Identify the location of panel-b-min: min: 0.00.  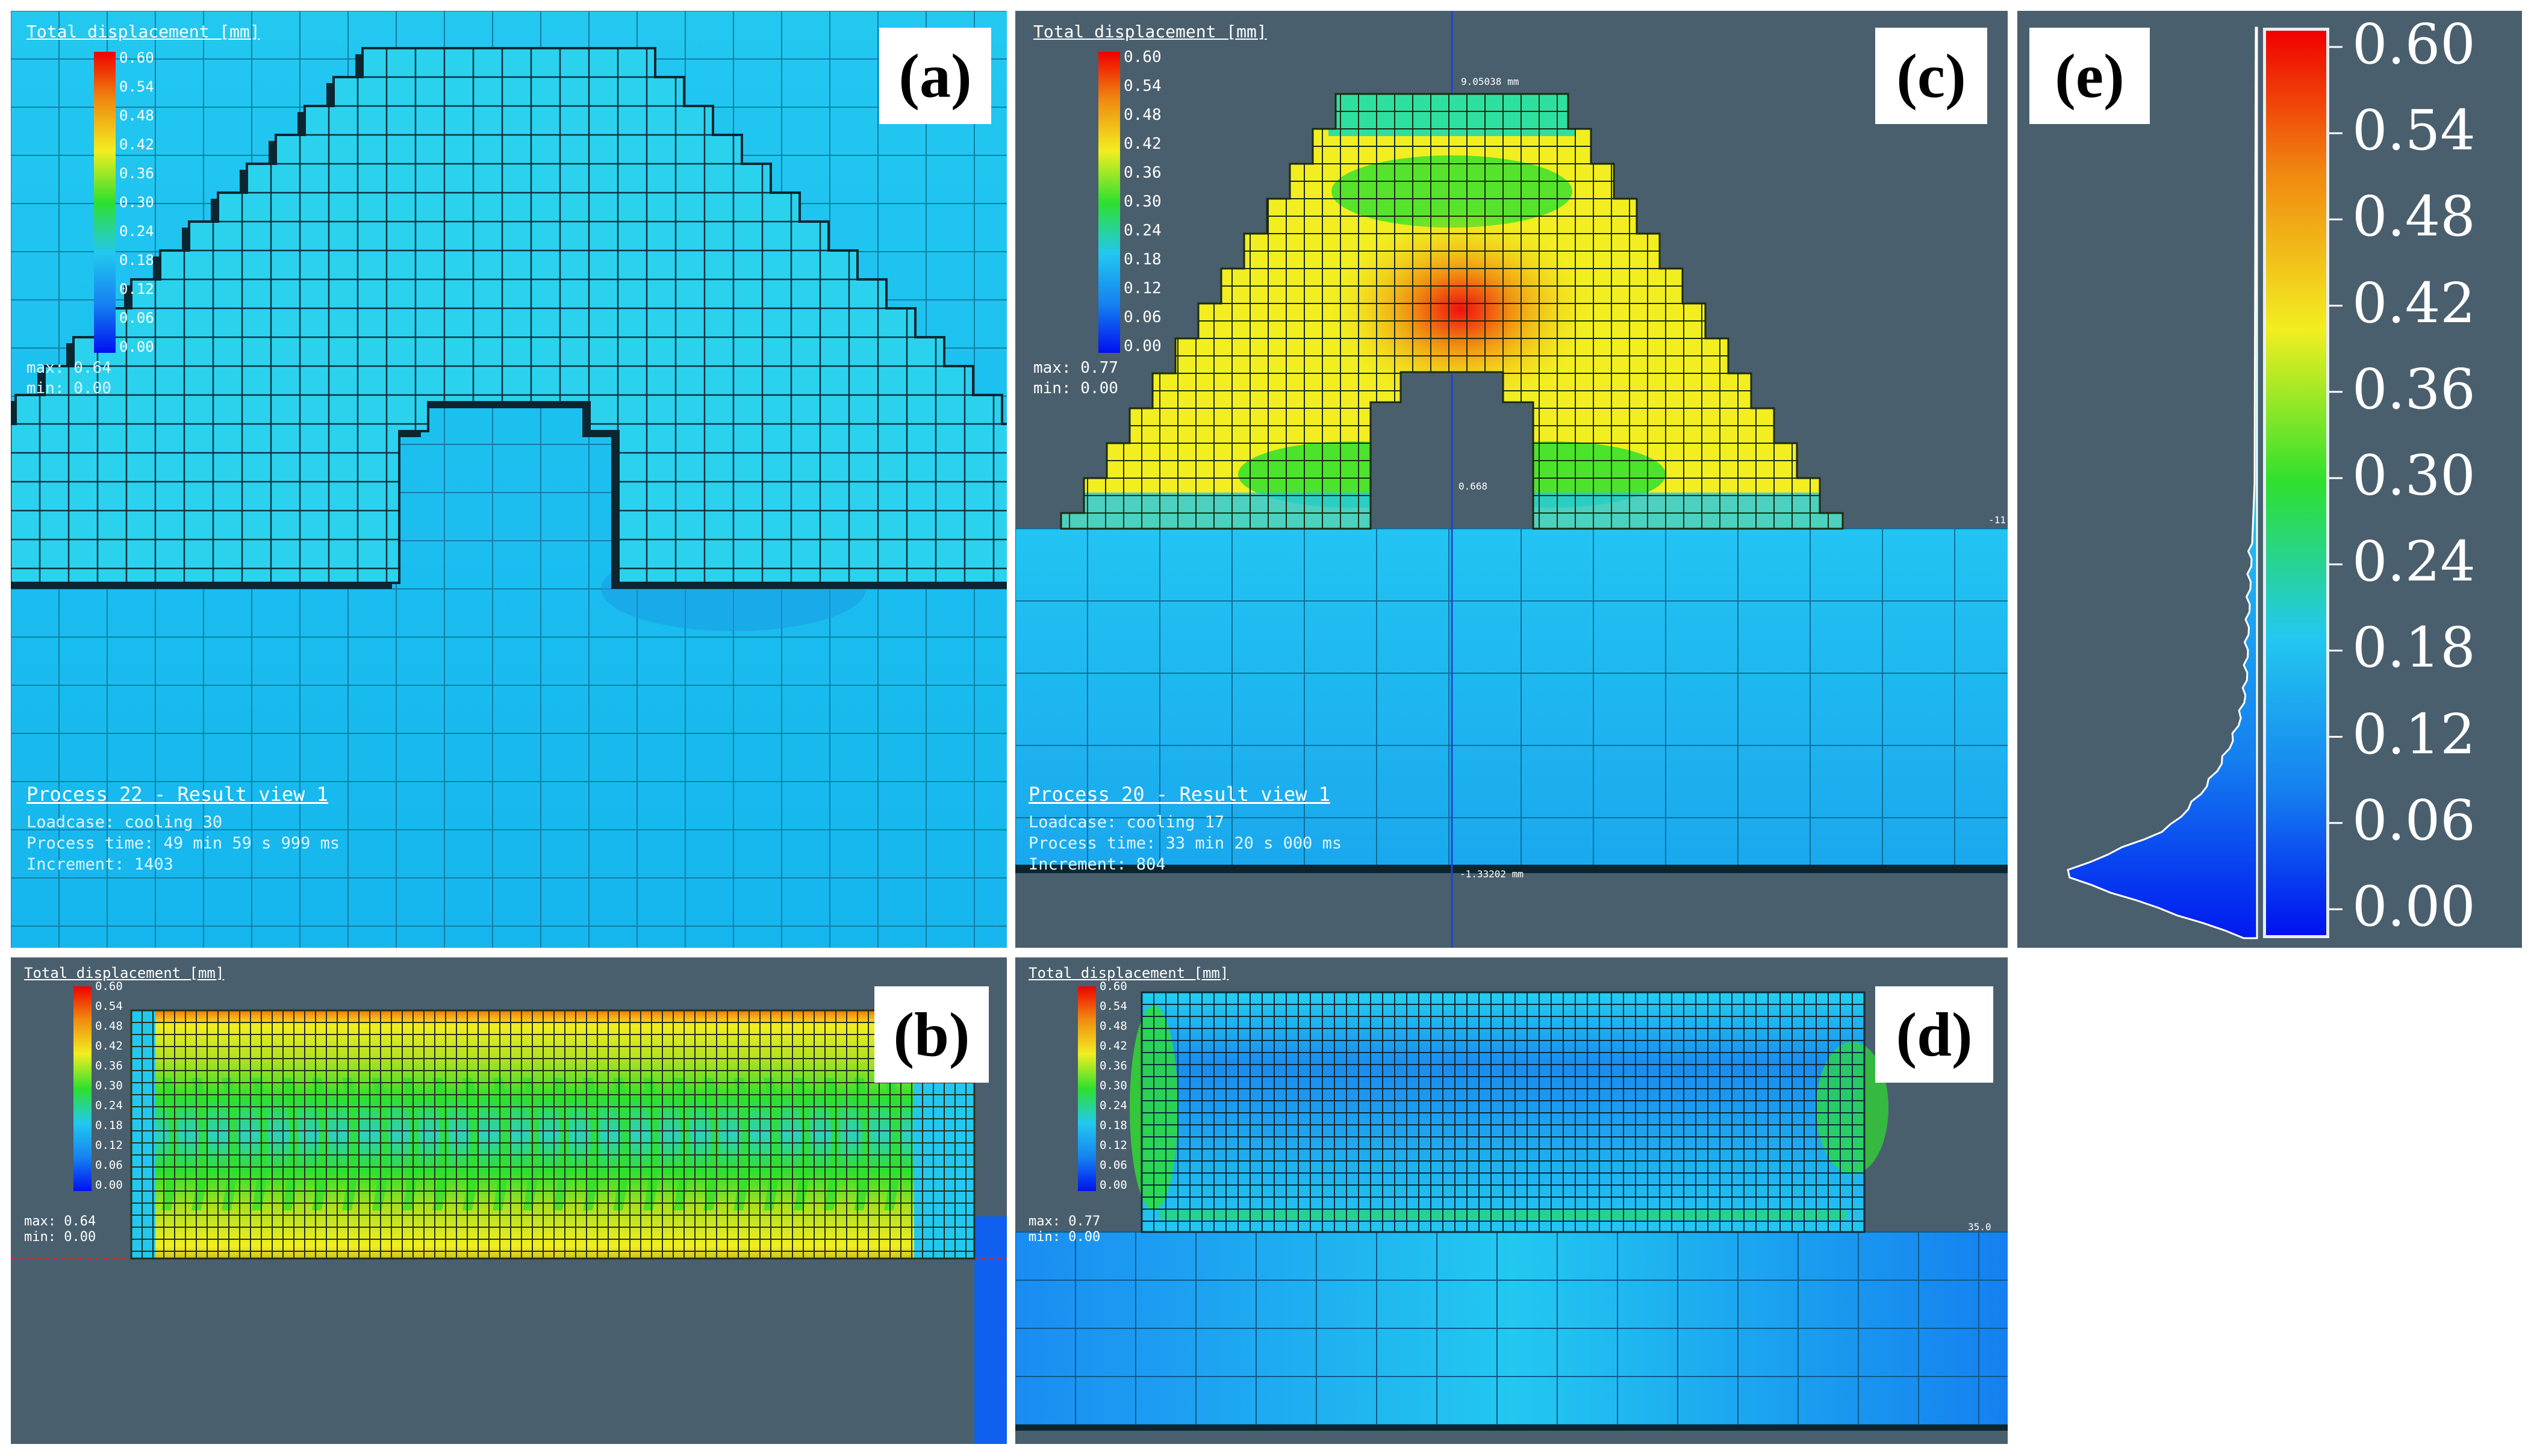
(60, 1238).